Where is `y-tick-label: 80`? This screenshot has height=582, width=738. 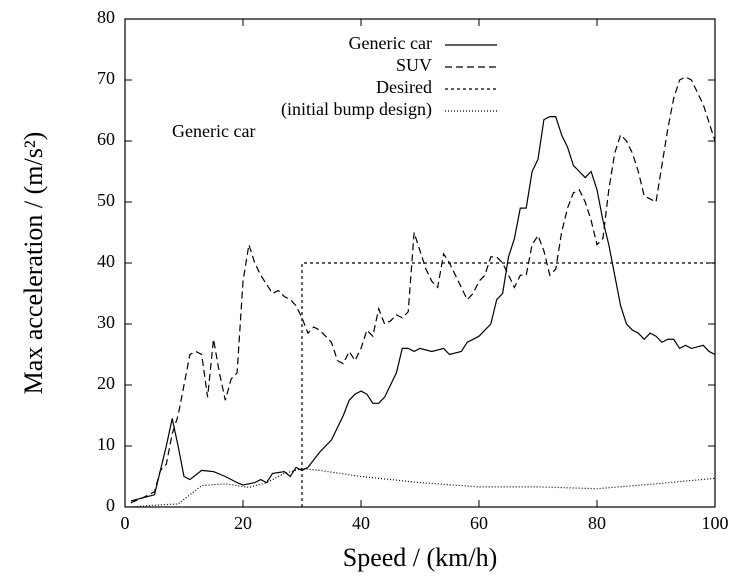 y-tick-label: 80 is located at coordinates (106, 17).